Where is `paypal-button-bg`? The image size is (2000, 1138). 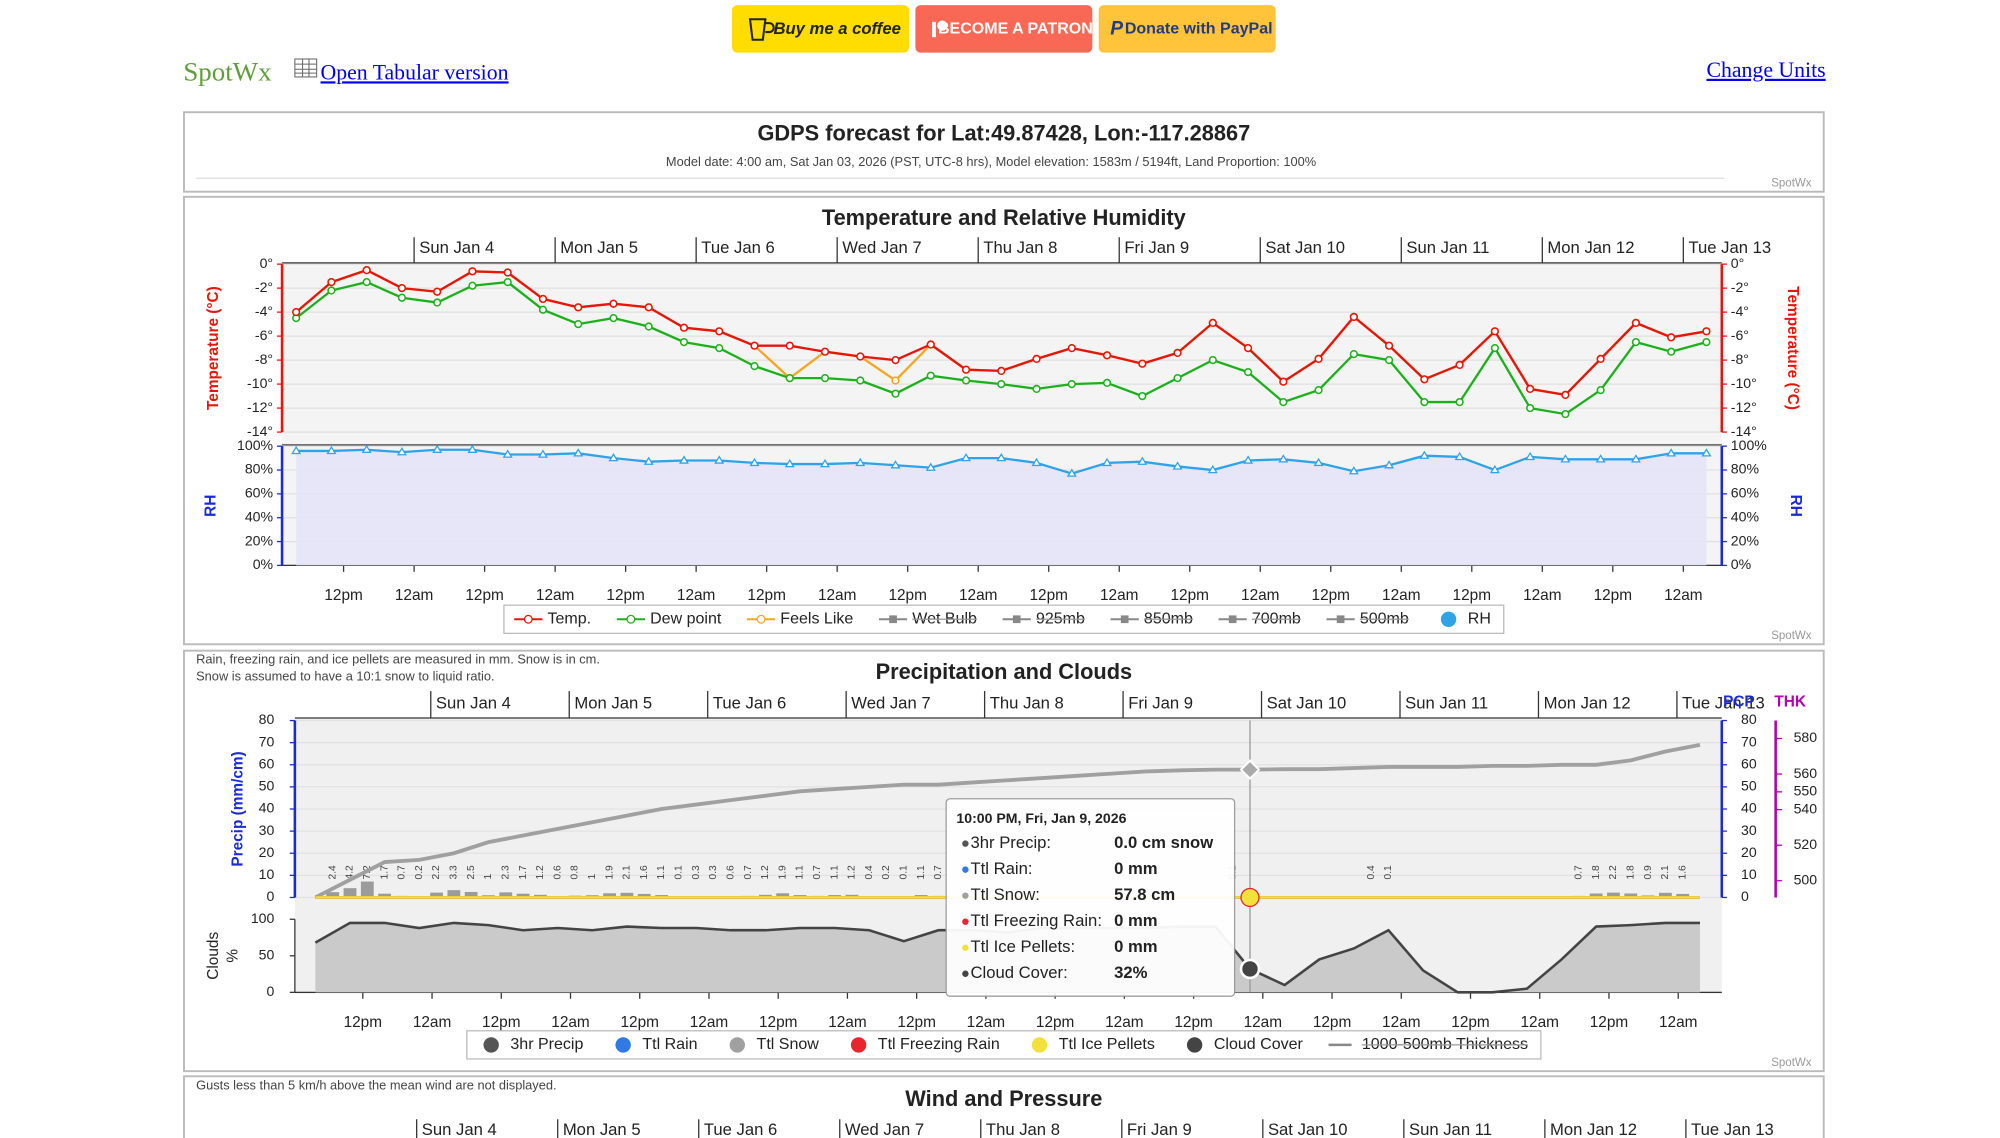
paypal-button-bg is located at coordinates (1187, 29).